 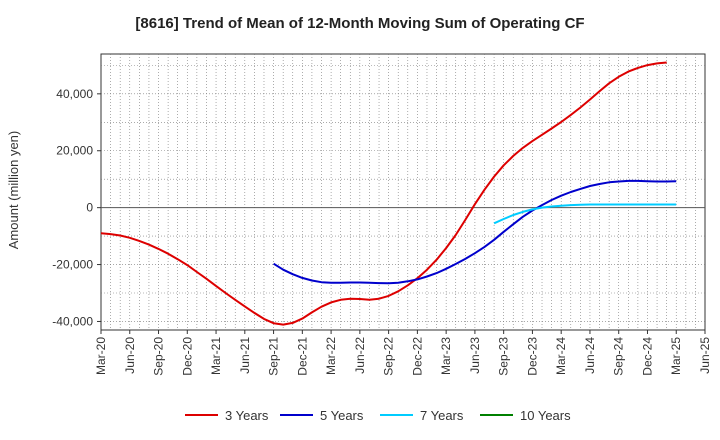 I want to click on legend-label: 3 Years, so click(x=247, y=415).